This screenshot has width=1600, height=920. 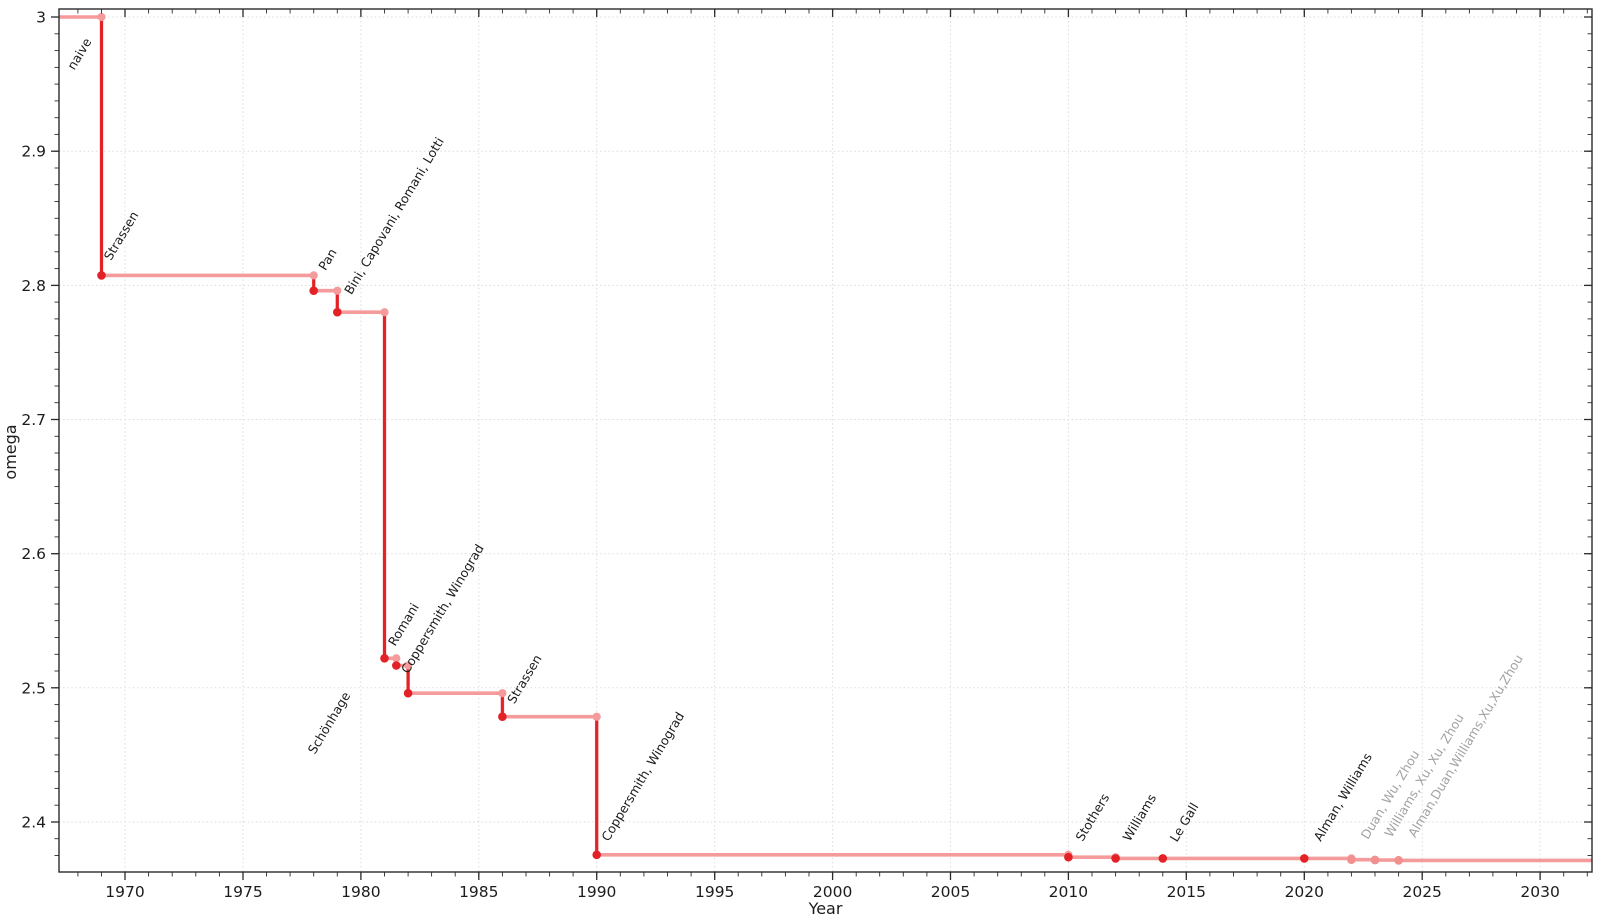 What do you see at coordinates (950, 892) in the screenshot?
I see `x-tick-label: 2005` at bounding box center [950, 892].